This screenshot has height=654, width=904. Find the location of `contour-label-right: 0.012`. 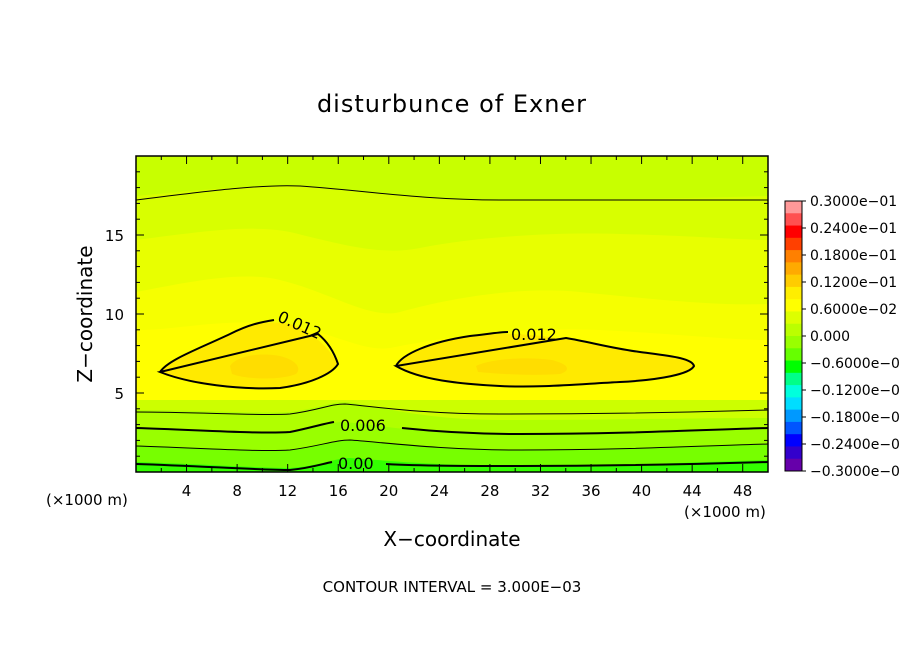

contour-label-right: 0.012 is located at coordinates (534, 334).